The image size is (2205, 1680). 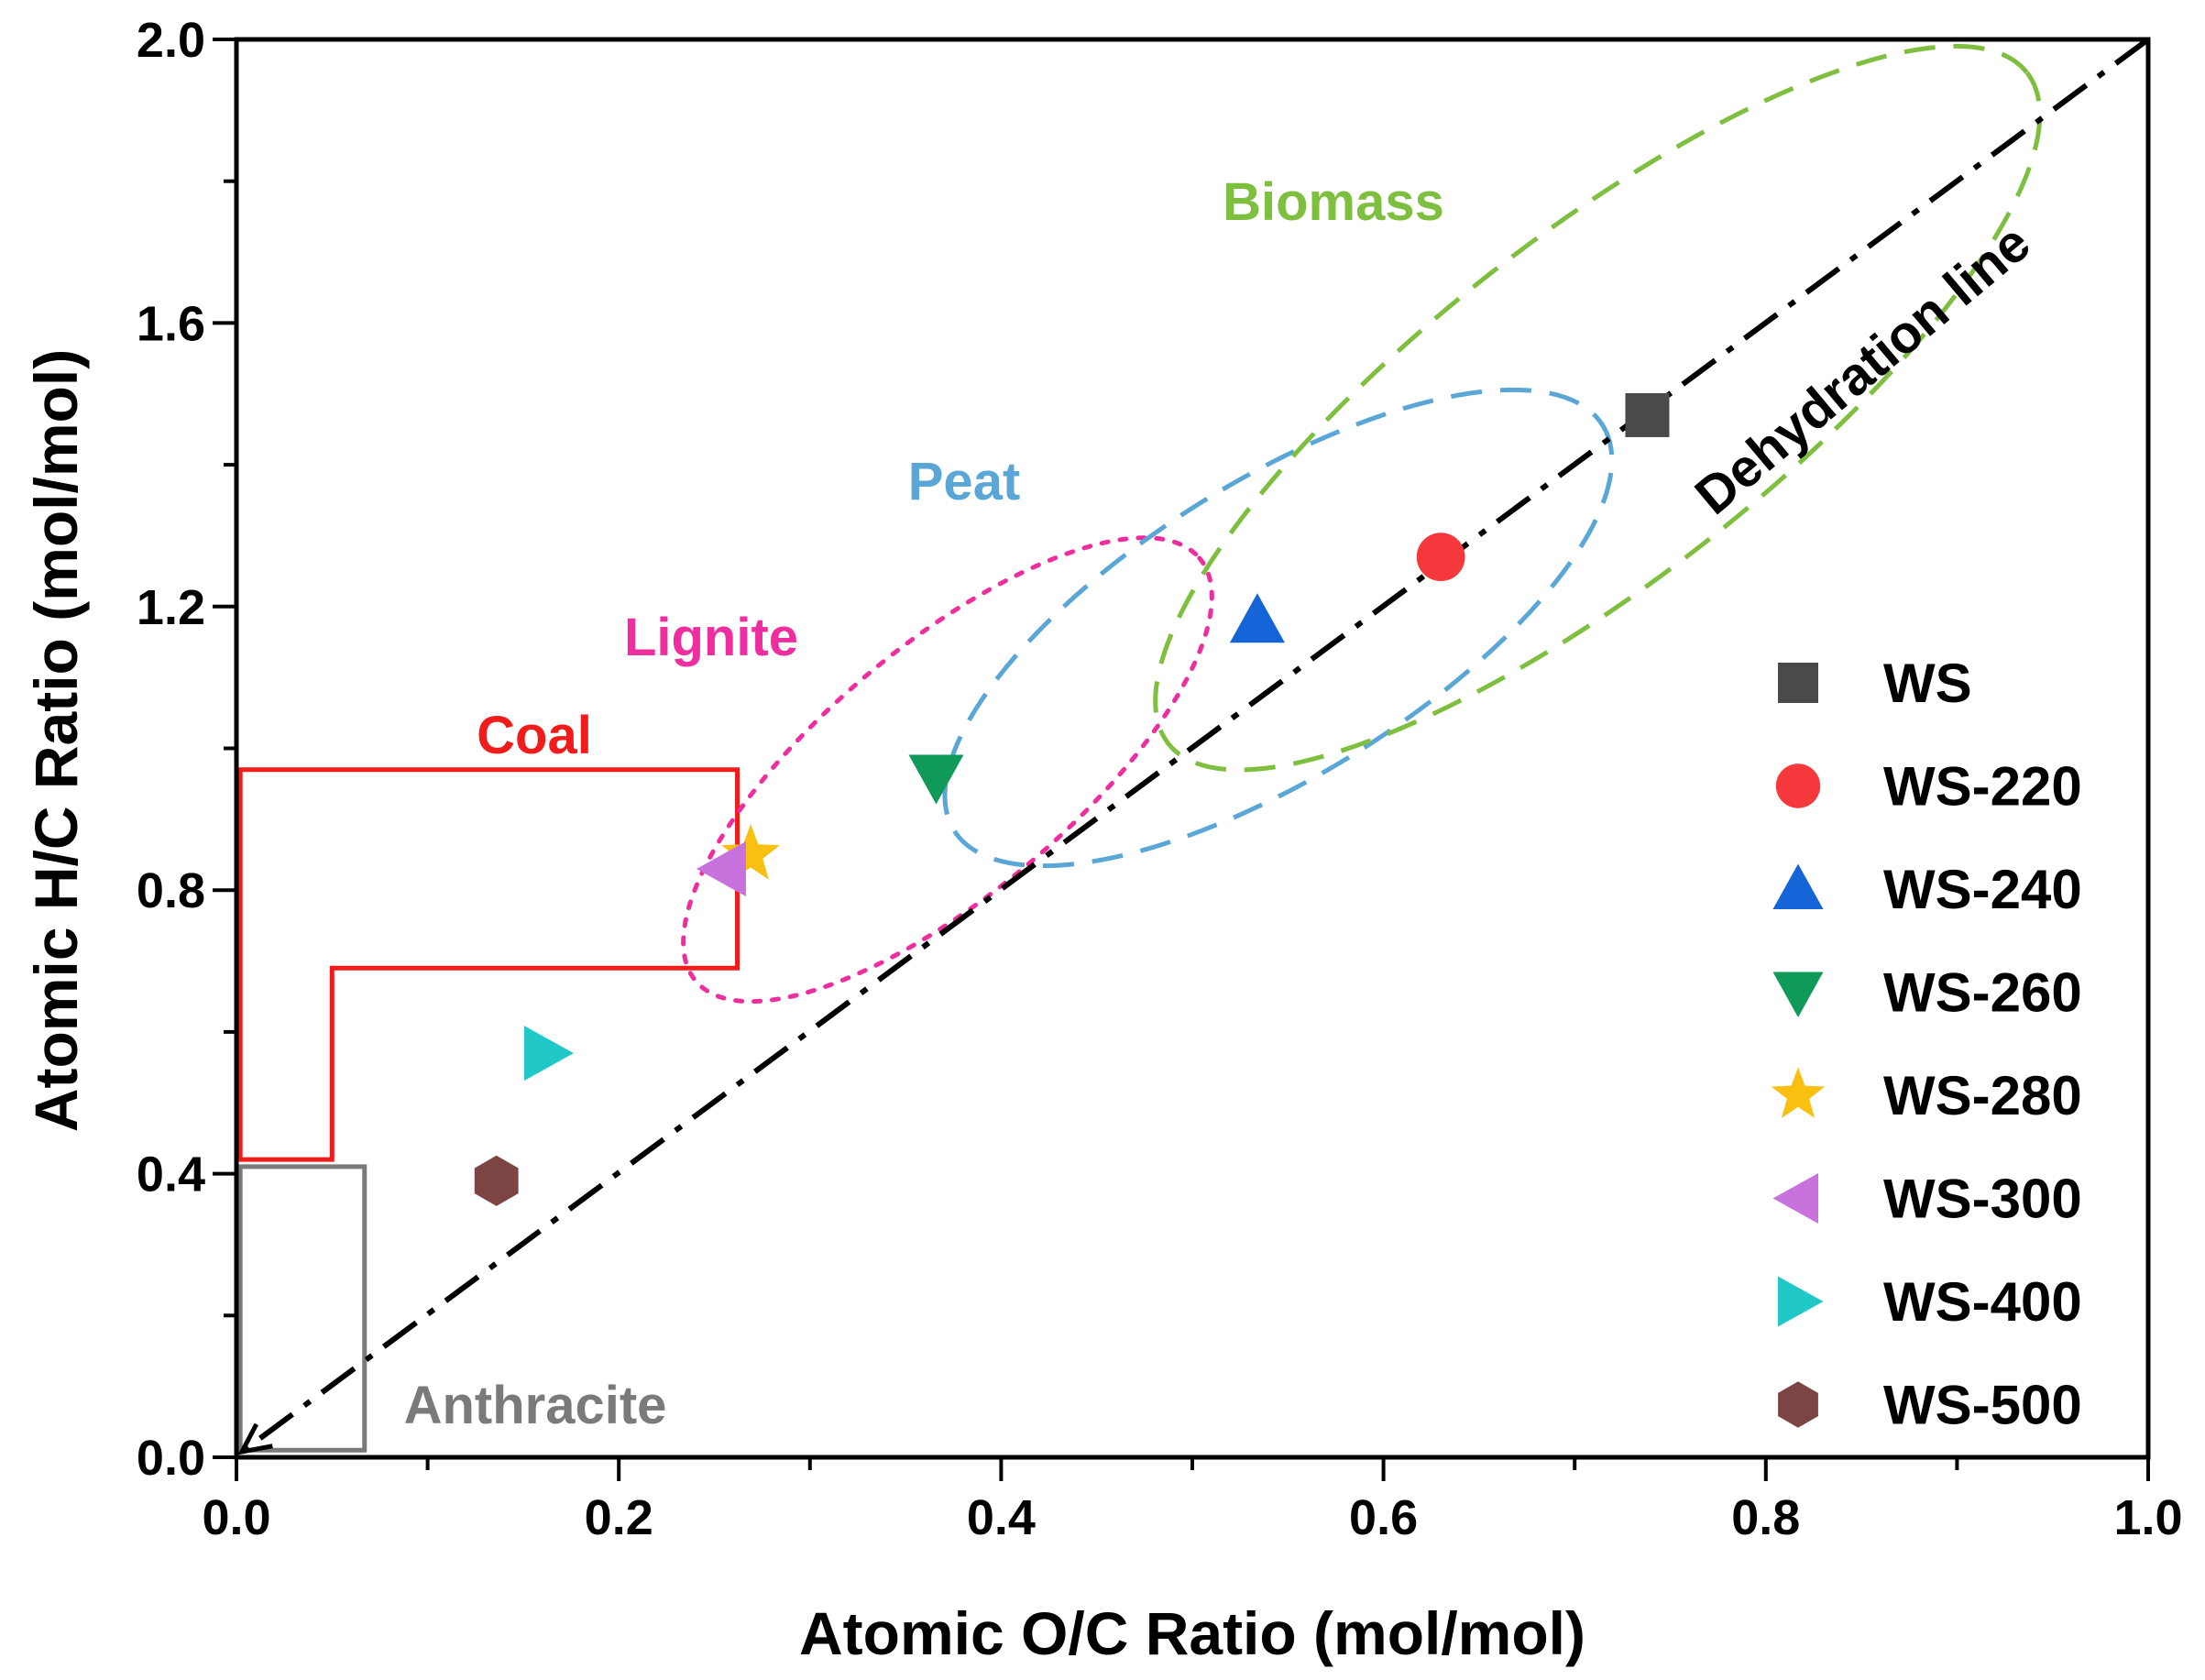 What do you see at coordinates (489, 964) in the screenshot?
I see `coal-region` at bounding box center [489, 964].